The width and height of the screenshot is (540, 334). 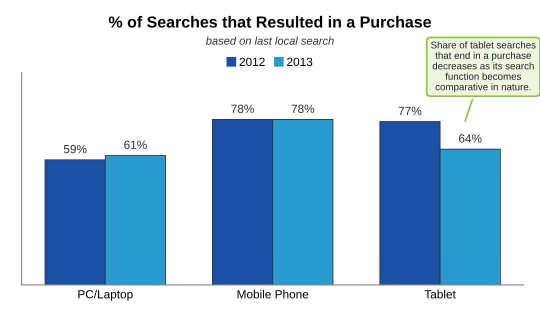 I want to click on data-label: 77%, so click(x=410, y=111).